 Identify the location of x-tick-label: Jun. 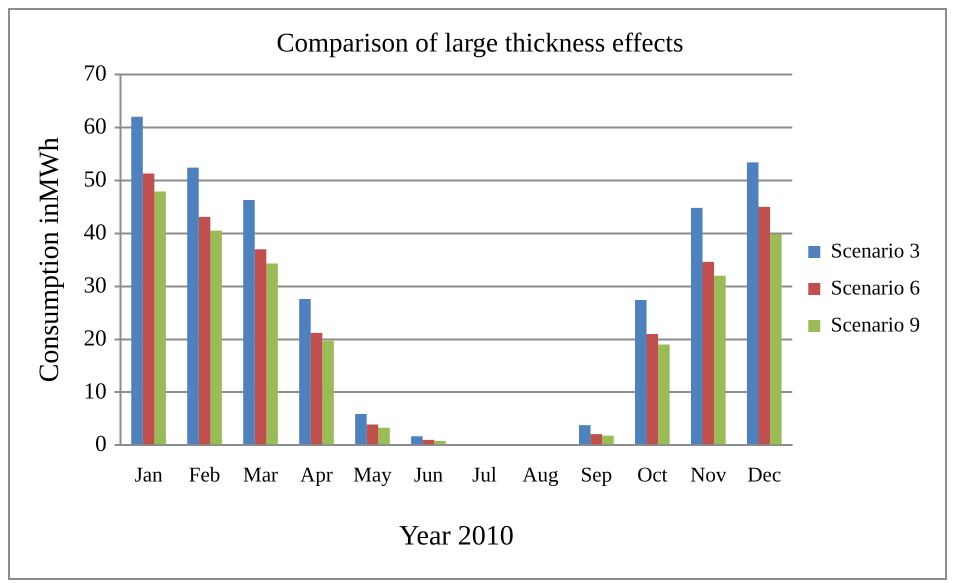
(429, 474).